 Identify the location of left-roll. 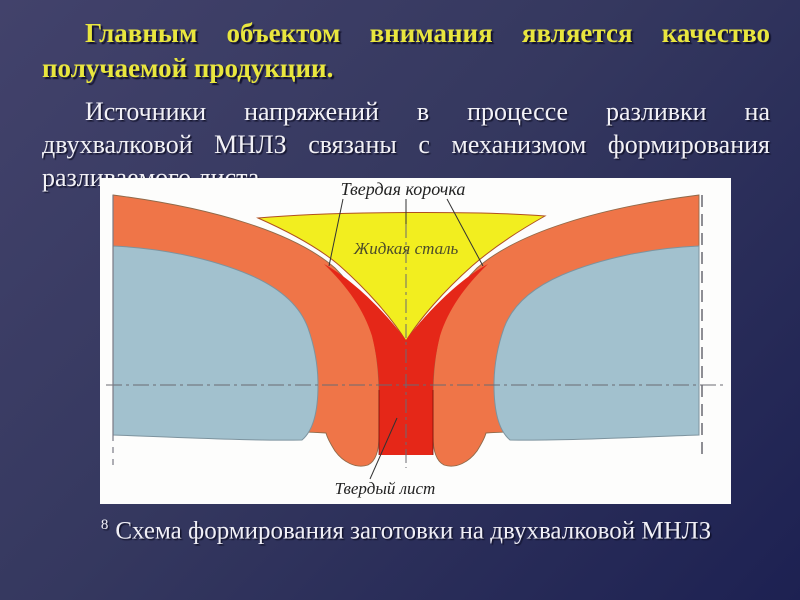
(215, 343).